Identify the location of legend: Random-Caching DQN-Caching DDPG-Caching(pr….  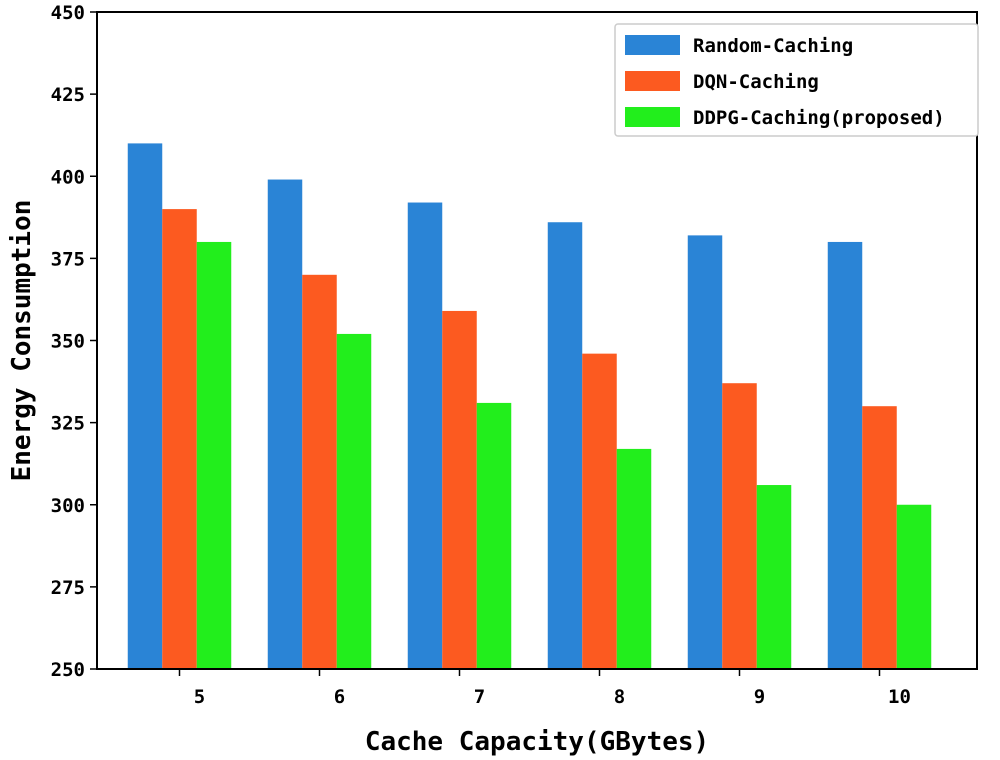
(796, 80).